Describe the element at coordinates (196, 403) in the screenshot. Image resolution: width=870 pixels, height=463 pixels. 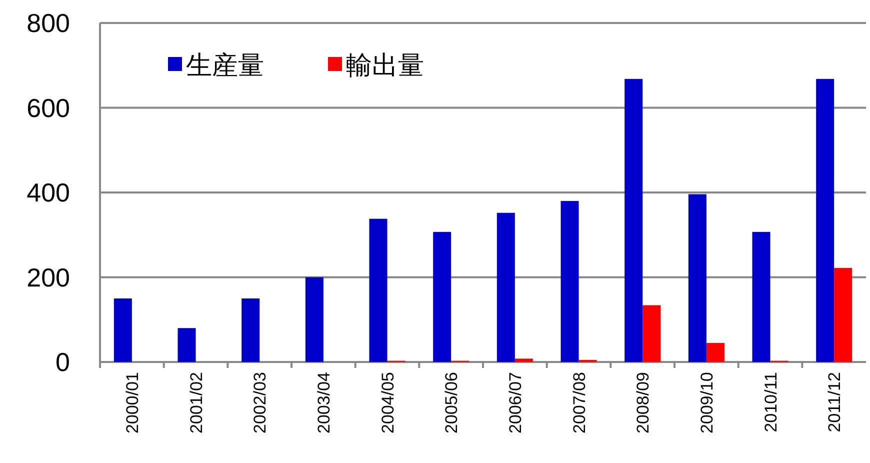
I see `x-tick-label: 2001/02` at that location.